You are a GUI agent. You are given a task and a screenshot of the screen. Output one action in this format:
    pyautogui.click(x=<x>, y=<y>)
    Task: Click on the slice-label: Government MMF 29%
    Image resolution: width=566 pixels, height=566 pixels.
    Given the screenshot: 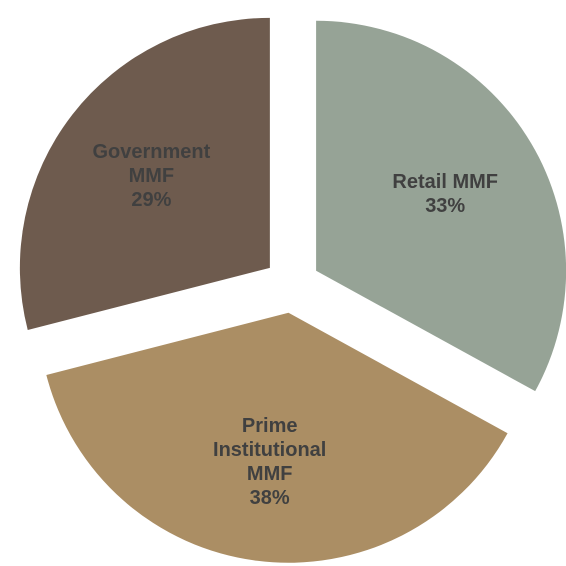 What is the action you would take?
    pyautogui.click(x=151, y=176)
    